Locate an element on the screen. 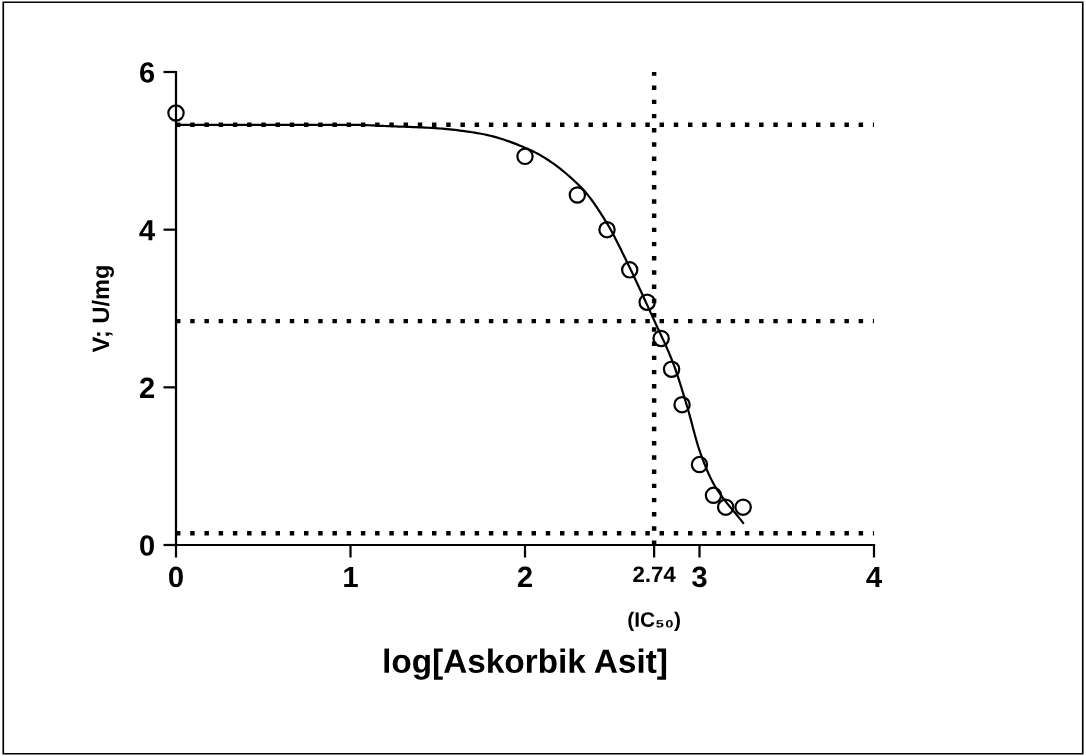  x-tick-label: 1 is located at coordinates (351, 576).